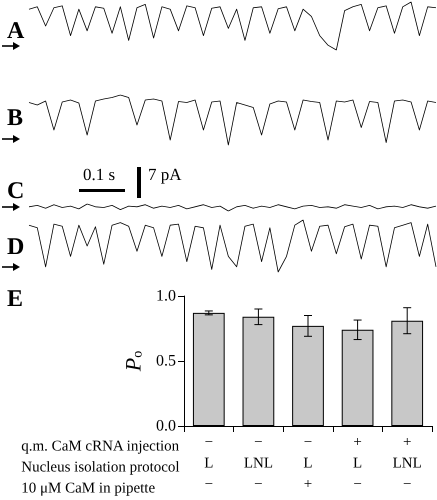  Describe the element at coordinates (99, 174) in the screenshot. I see `text: 0.1 s` at that location.